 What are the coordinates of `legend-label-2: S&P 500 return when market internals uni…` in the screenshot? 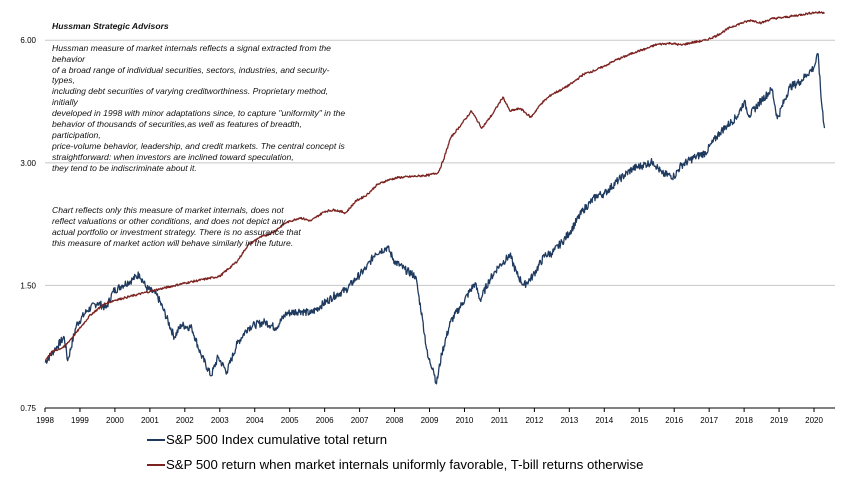 It's located at (405, 465).